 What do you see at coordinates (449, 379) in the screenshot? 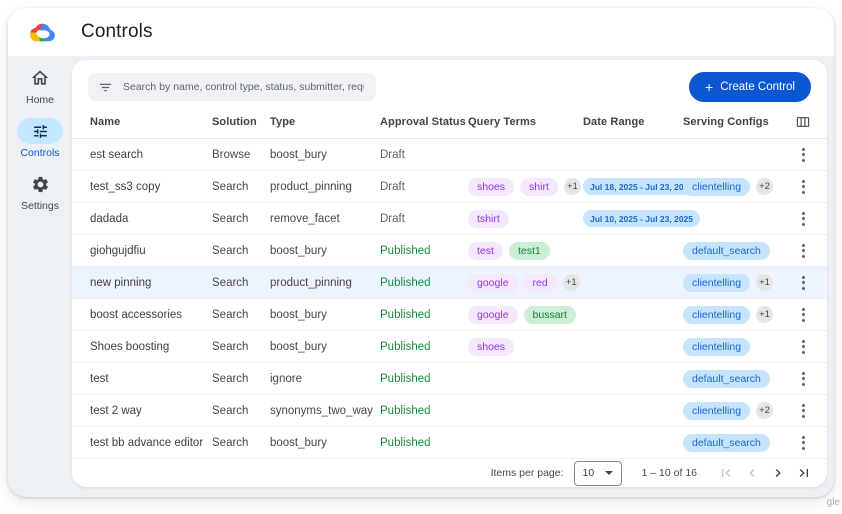
I see `table-row: test Search ignore Published default_search` at bounding box center [449, 379].